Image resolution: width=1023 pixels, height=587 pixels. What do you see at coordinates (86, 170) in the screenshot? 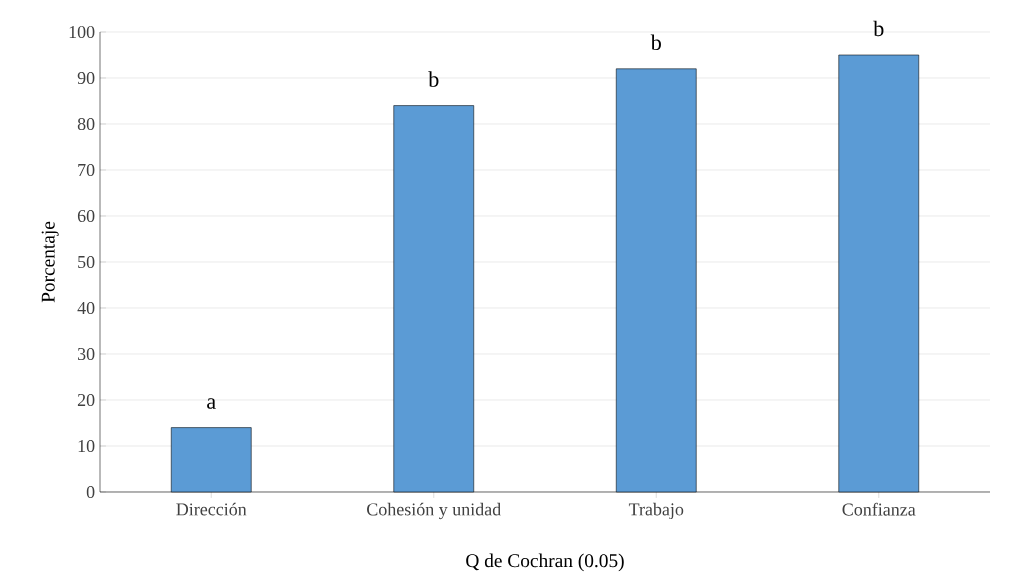
I see `y-tick-label: 70` at bounding box center [86, 170].